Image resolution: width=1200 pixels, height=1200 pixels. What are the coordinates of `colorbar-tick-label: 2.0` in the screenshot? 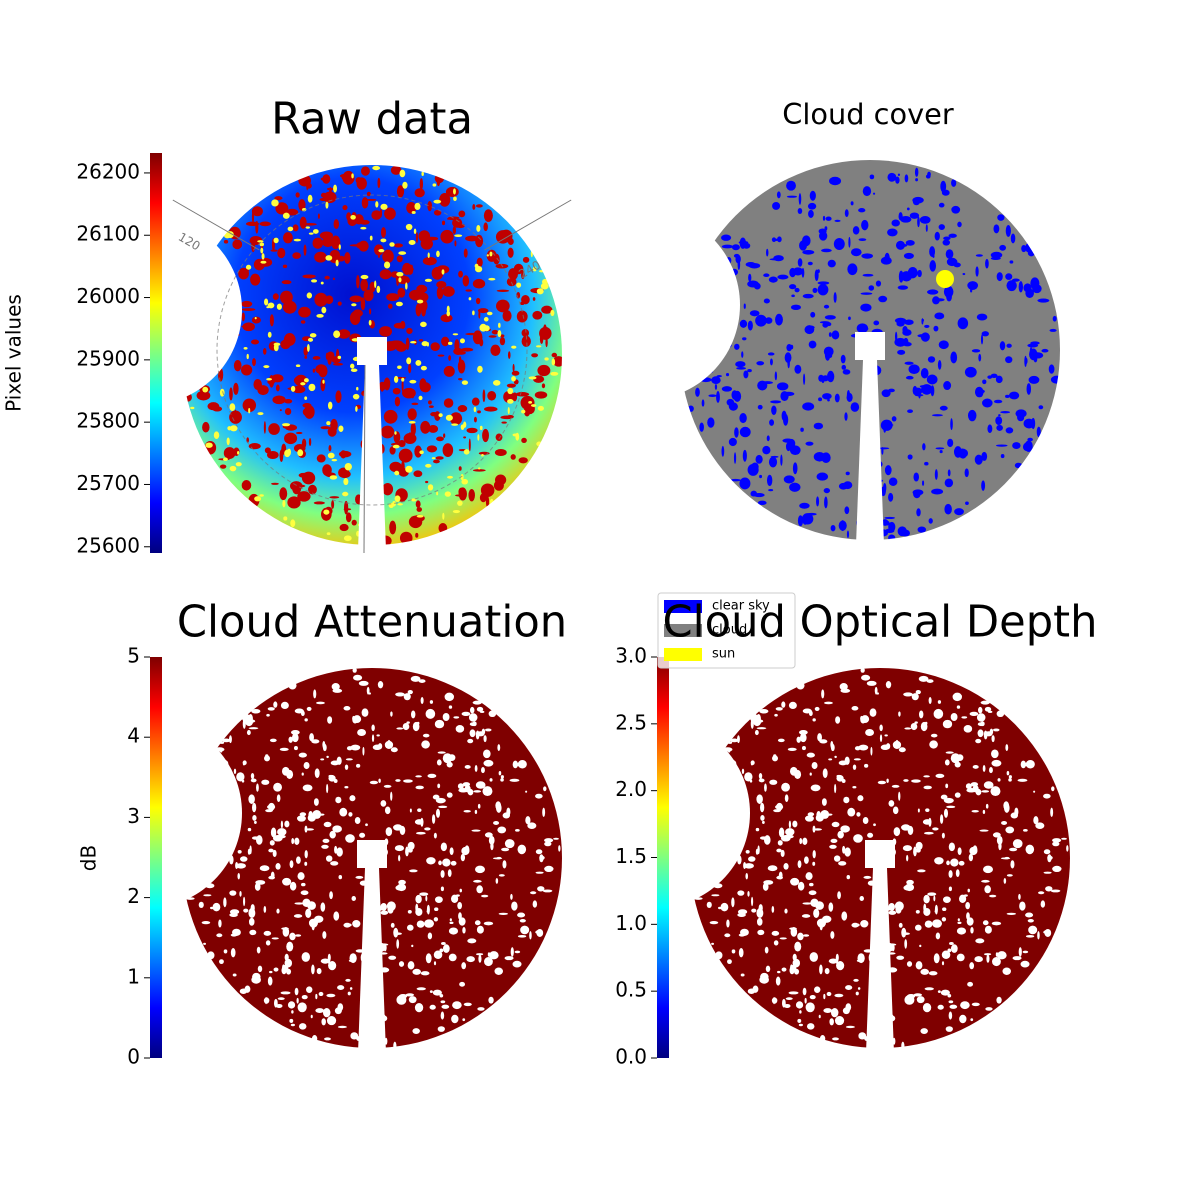 It's located at (631, 789).